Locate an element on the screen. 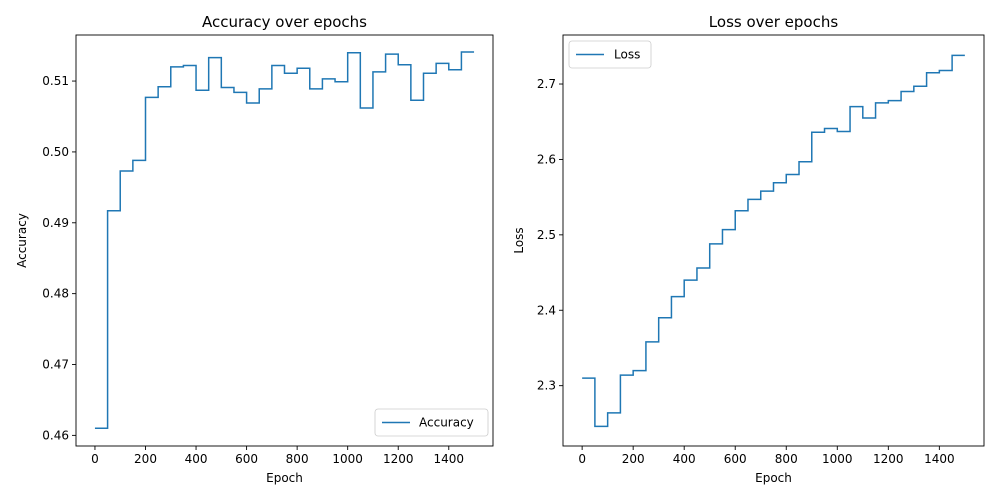 The height and width of the screenshot is (500, 1000). accuracy-y-axis-label: Accuracy is located at coordinates (22, 240).